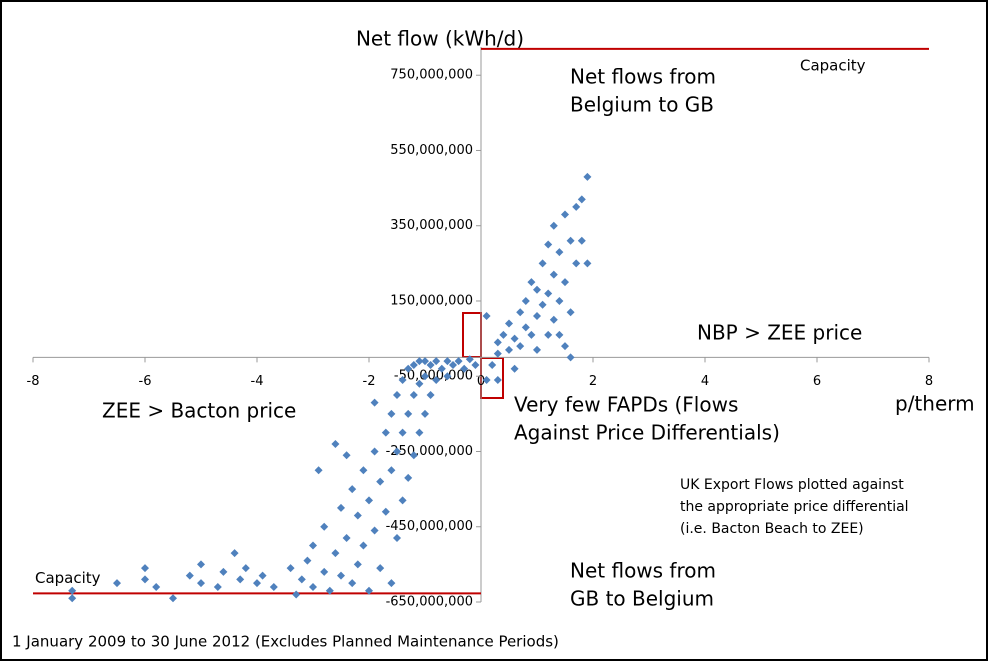 The width and height of the screenshot is (988, 665). Describe the element at coordinates (794, 507) in the screenshot. I see `annotation: the appropriate price differential` at that location.